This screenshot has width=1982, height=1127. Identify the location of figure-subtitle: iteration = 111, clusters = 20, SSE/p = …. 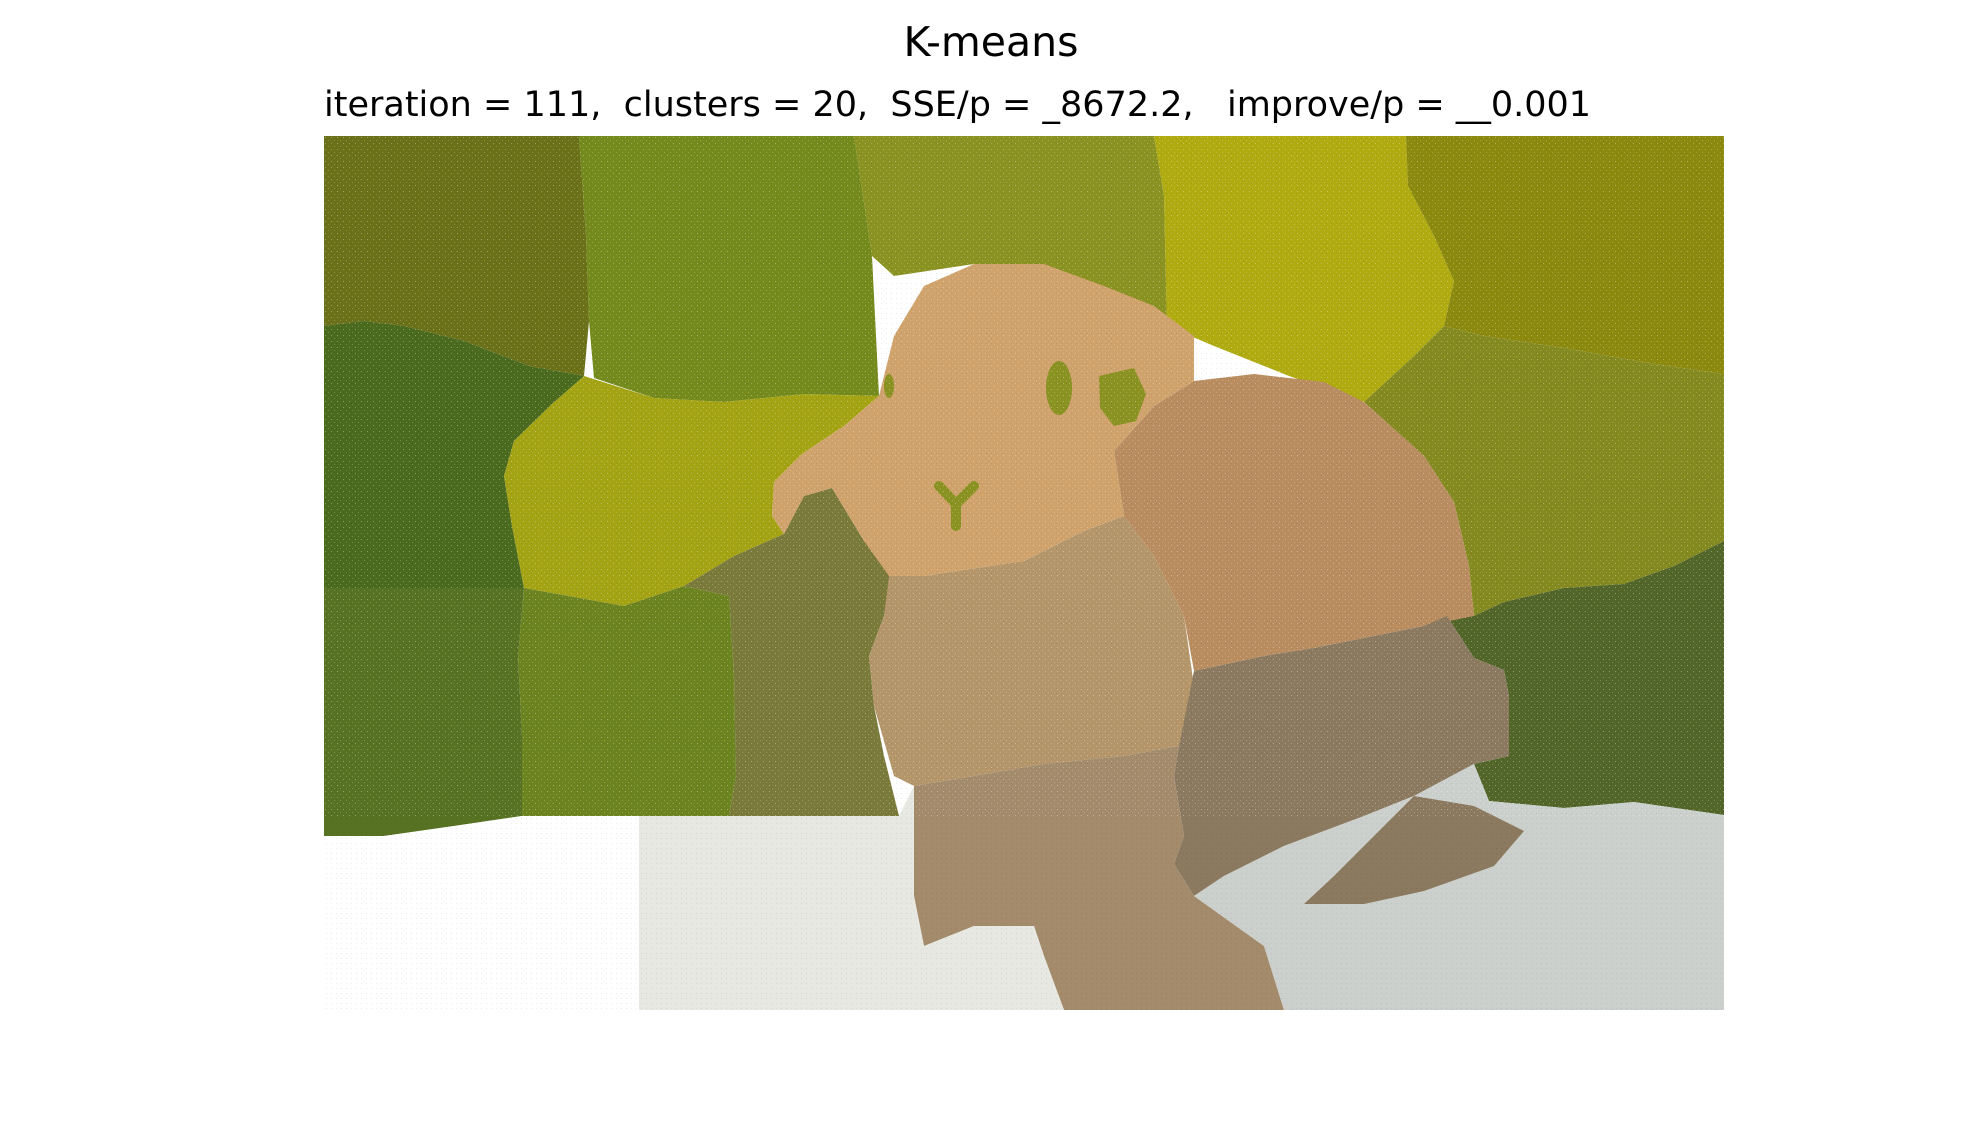
(958, 105).